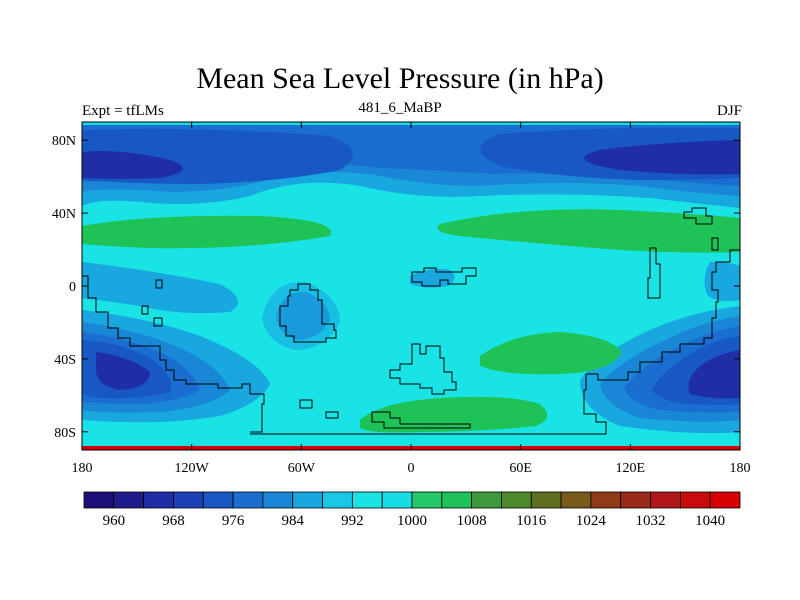  Describe the element at coordinates (173, 521) in the screenshot. I see `colorbar-label: 968` at that location.